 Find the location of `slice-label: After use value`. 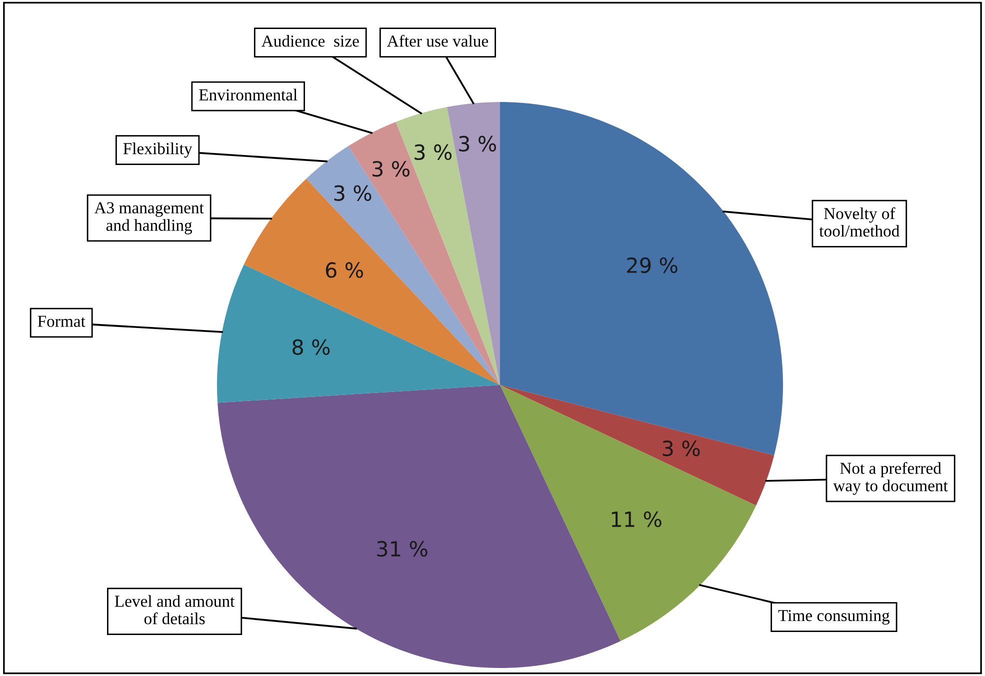

slice-label: After use value is located at coordinates (437, 40).